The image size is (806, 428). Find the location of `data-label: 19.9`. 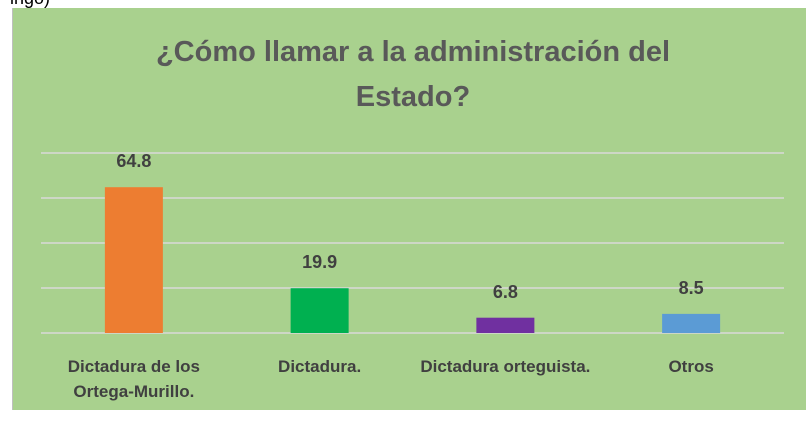

data-label: 19.9 is located at coordinates (320, 262).